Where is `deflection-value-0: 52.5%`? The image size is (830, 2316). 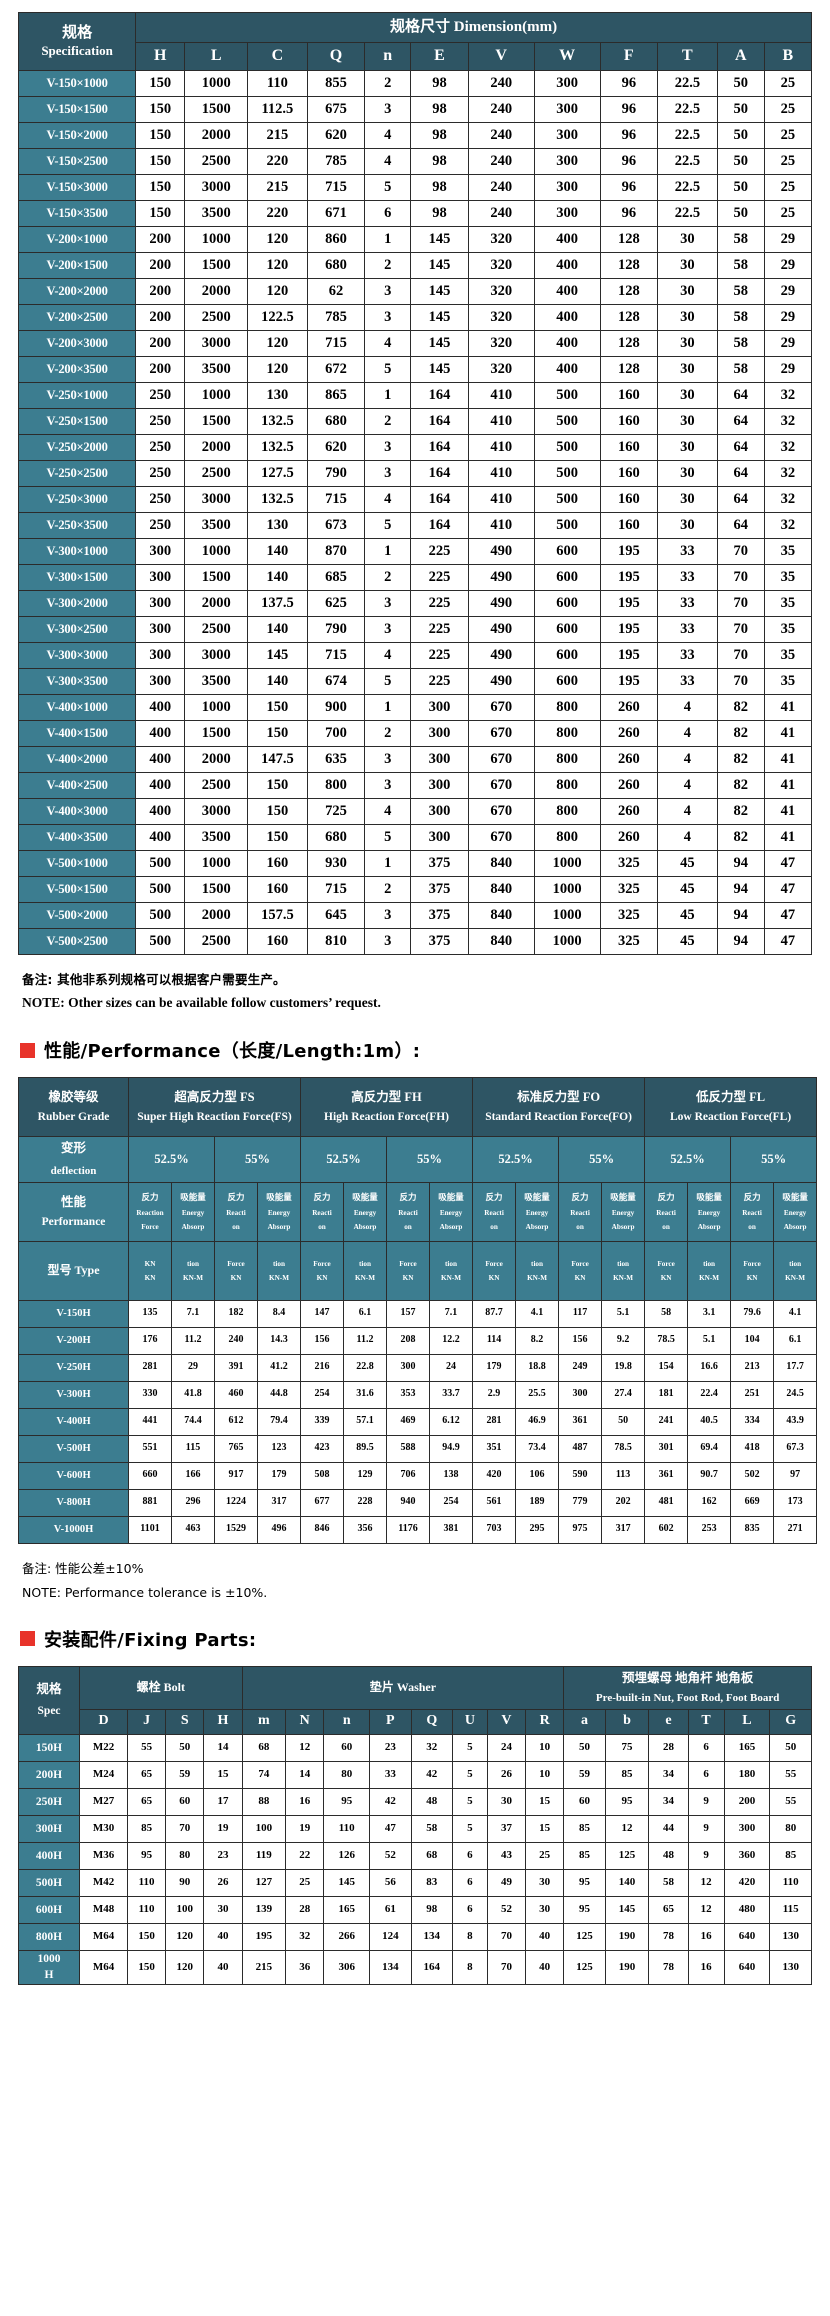 deflection-value-0: 52.5% is located at coordinates (171, 1159).